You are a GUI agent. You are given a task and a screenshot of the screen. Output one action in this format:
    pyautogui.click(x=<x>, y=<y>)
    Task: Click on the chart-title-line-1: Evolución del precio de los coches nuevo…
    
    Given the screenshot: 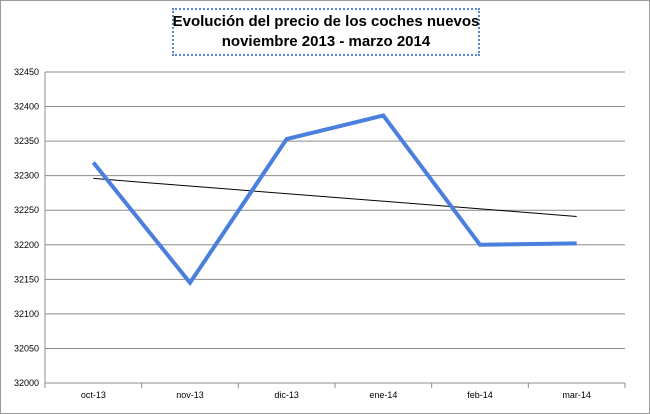 What is the action you would take?
    pyautogui.click(x=326, y=21)
    